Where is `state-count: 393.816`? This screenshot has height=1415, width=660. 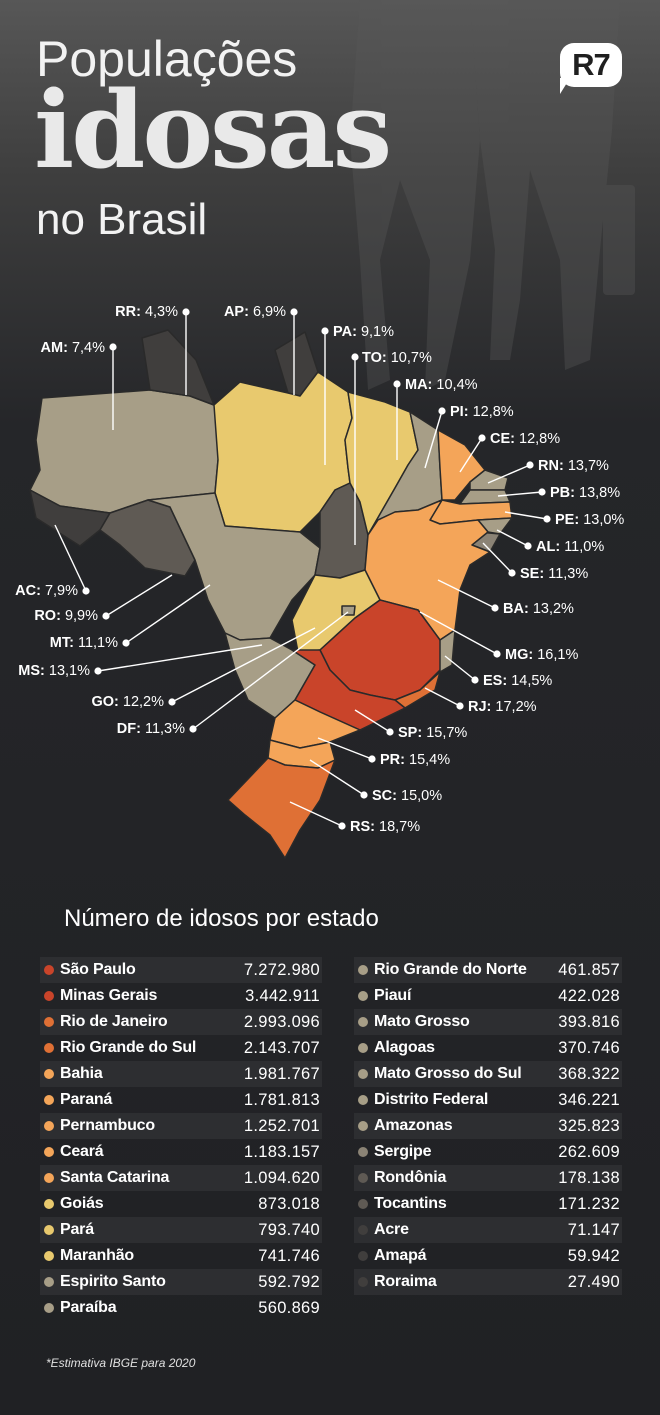
state-count: 393.816 is located at coordinates (589, 1022).